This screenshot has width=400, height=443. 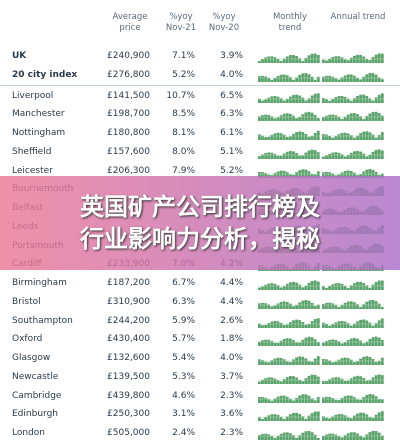 What do you see at coordinates (37, 395) in the screenshot?
I see `row-name: Cambridge` at bounding box center [37, 395].